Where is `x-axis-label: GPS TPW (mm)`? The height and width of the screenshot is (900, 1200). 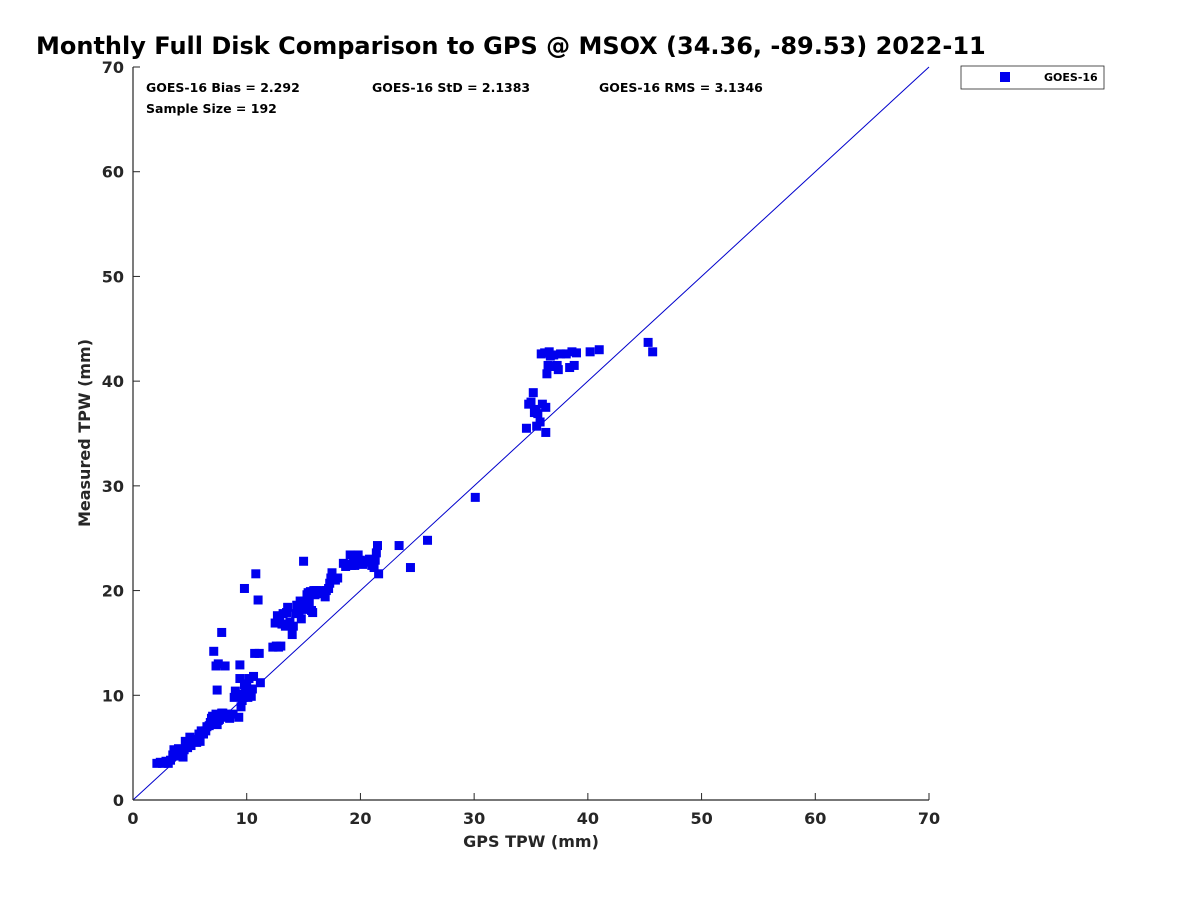
x-axis-label: GPS TPW (mm) is located at coordinates (531, 841).